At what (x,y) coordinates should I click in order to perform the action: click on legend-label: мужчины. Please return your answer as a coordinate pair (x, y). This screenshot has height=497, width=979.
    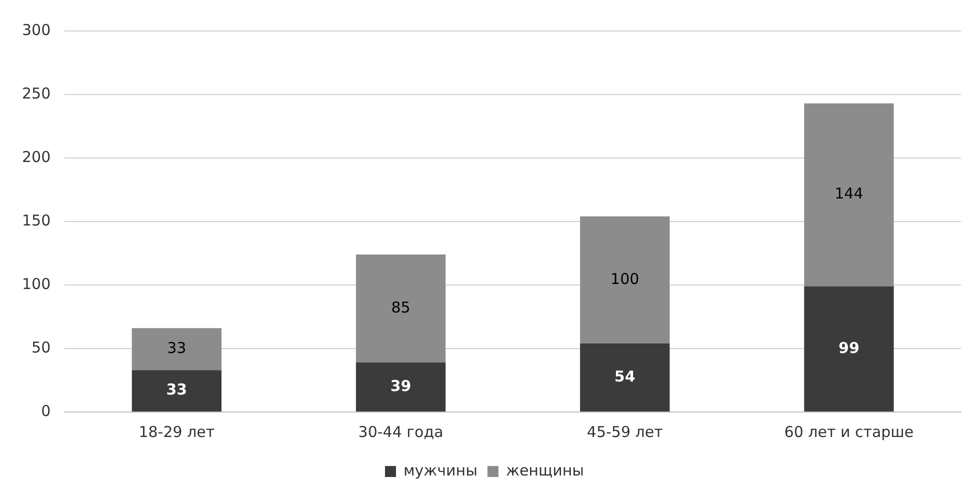
    Looking at the image, I should click on (440, 470).